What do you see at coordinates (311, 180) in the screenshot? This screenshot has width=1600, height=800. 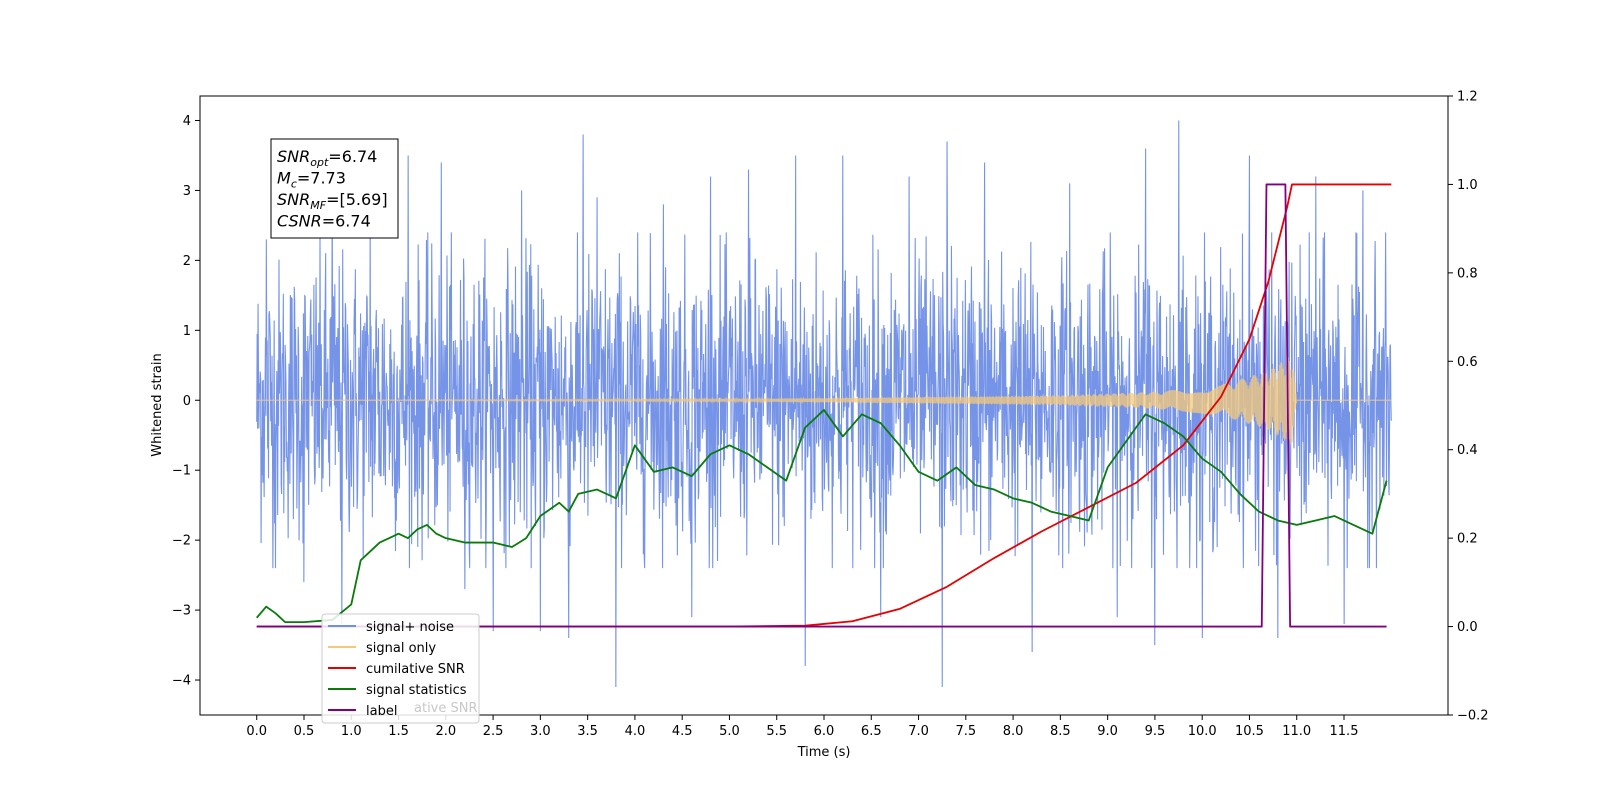 I see `annotation-line: Mc=7.73` at bounding box center [311, 180].